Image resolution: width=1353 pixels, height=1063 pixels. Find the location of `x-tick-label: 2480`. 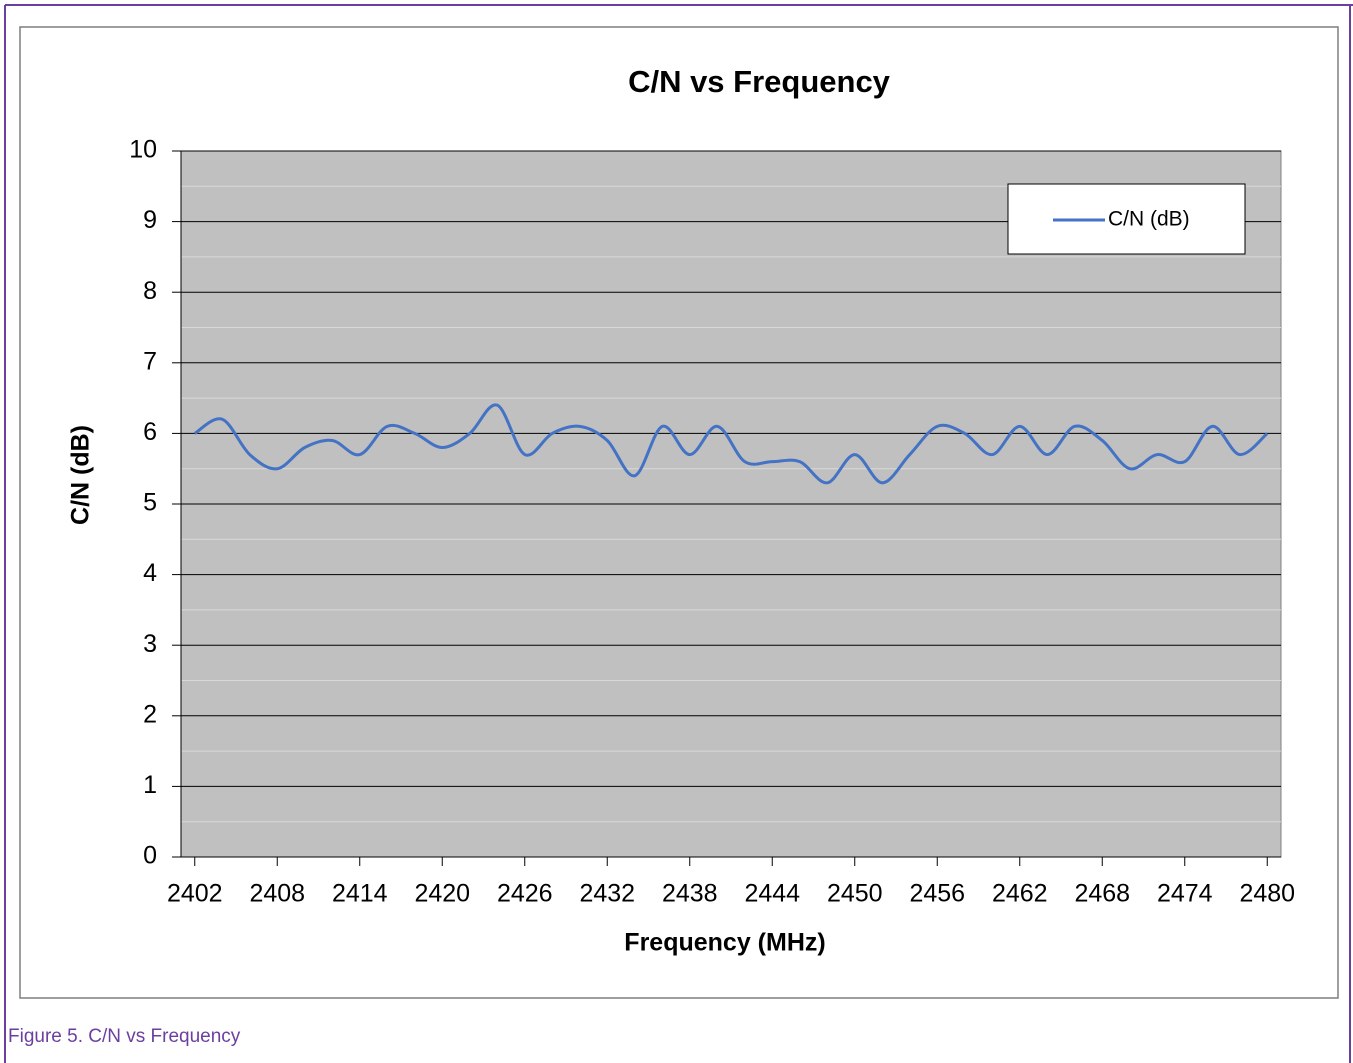

x-tick-label: 2480 is located at coordinates (1267, 894).